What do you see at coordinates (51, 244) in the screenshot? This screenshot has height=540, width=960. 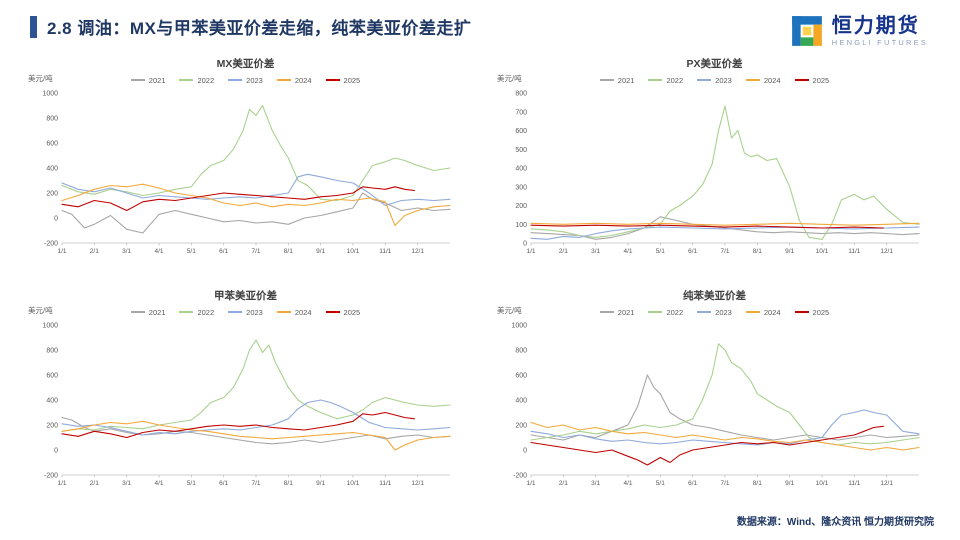 I see `svg-text: -200` at bounding box center [51, 244].